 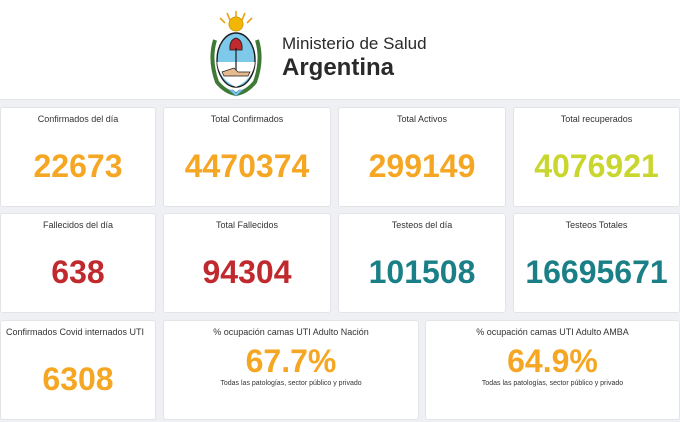 I want to click on card-total-activos: Total Activos 299149, so click(x=422, y=157).